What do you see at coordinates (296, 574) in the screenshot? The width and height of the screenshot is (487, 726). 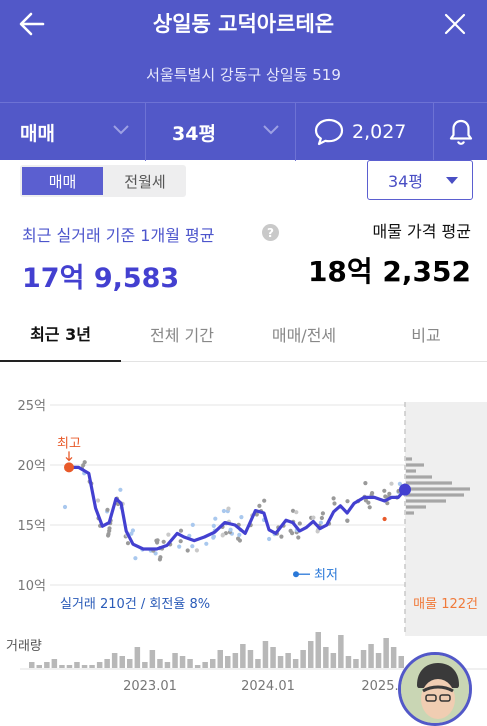 I see `lowest-marker` at bounding box center [296, 574].